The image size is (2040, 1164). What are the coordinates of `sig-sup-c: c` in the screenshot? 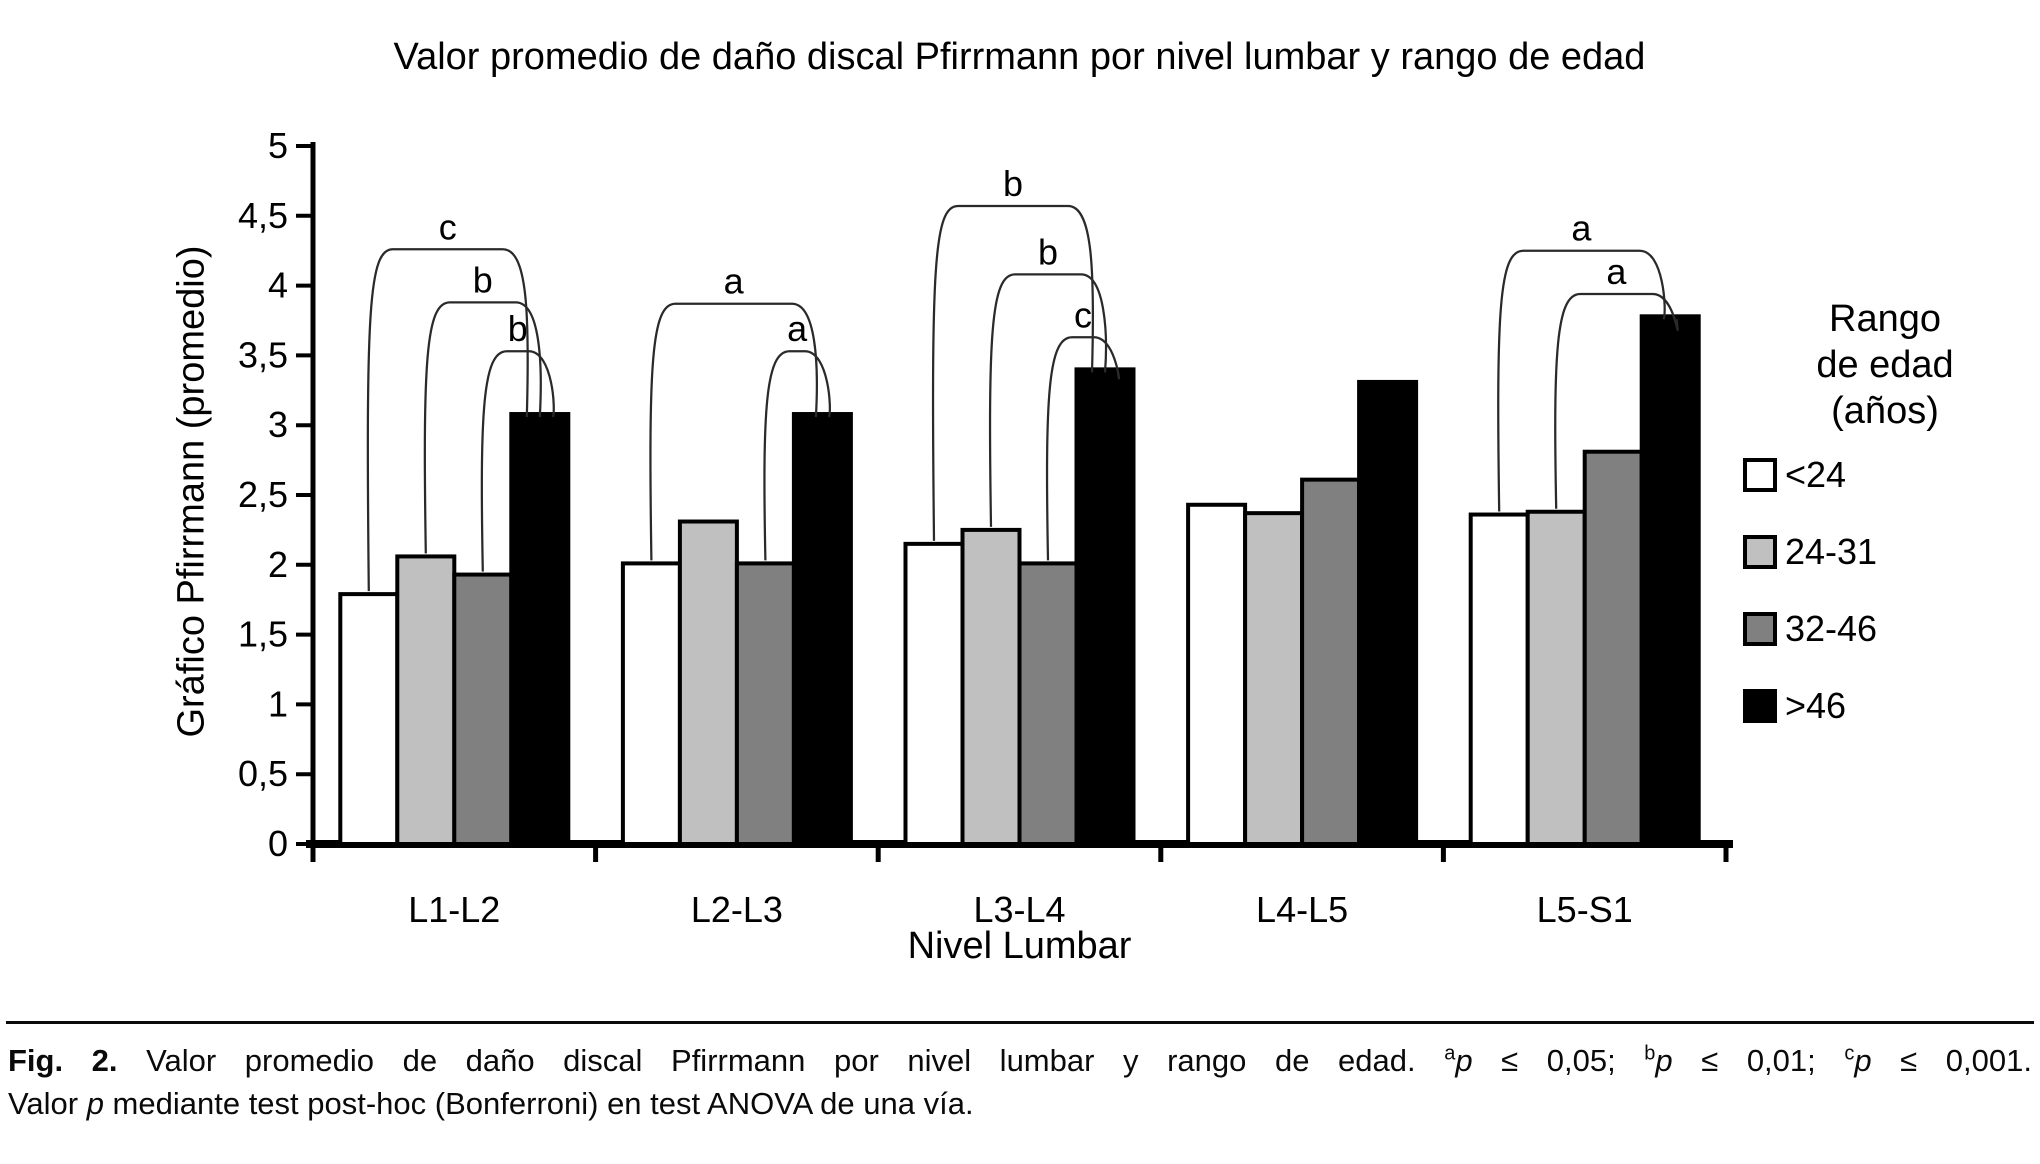 It's located at (1849, 1053).